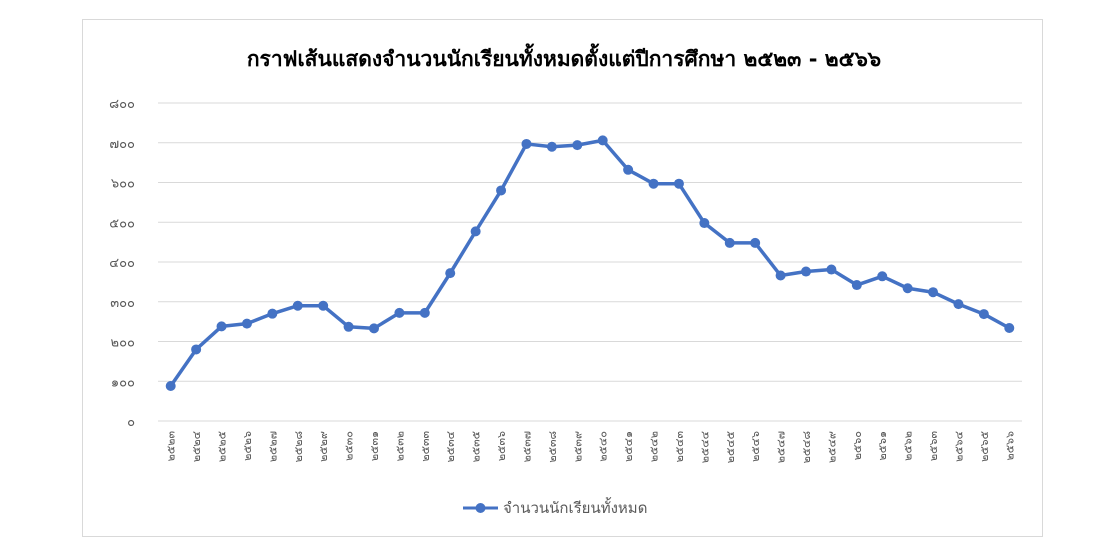 This screenshot has height=543, width=1113. What do you see at coordinates (480, 508) in the screenshot?
I see `legend-point-marker` at bounding box center [480, 508].